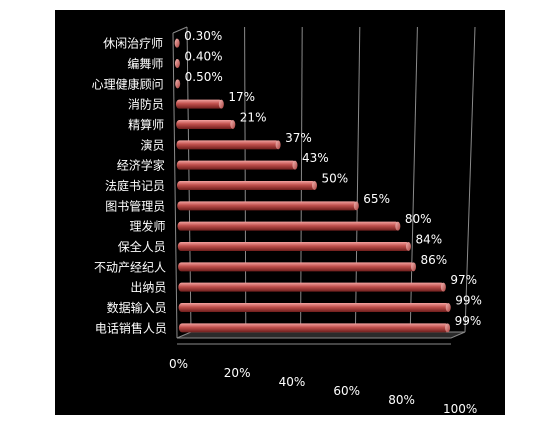  Describe the element at coordinates (131, 327) in the screenshot. I see `category-label: 电话销售人员` at that location.